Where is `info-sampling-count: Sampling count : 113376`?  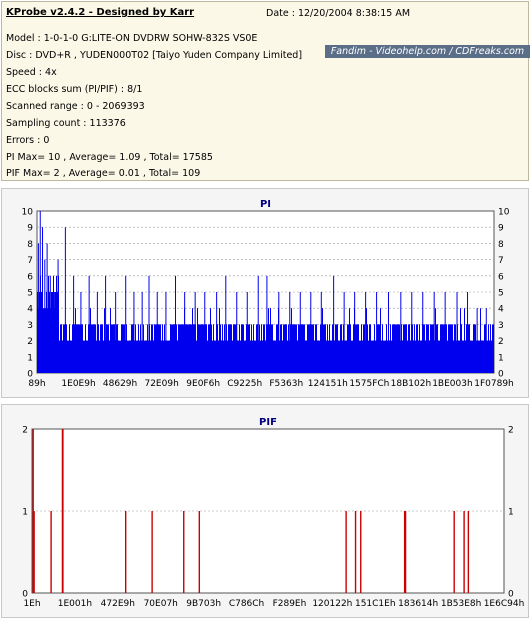 info-sampling-count: Sampling count : 113376 is located at coordinates (66, 123).